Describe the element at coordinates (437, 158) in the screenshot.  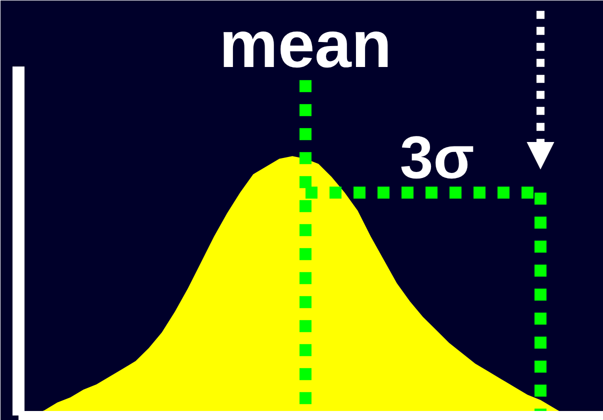
I see `annotation: 3σ` at that location.